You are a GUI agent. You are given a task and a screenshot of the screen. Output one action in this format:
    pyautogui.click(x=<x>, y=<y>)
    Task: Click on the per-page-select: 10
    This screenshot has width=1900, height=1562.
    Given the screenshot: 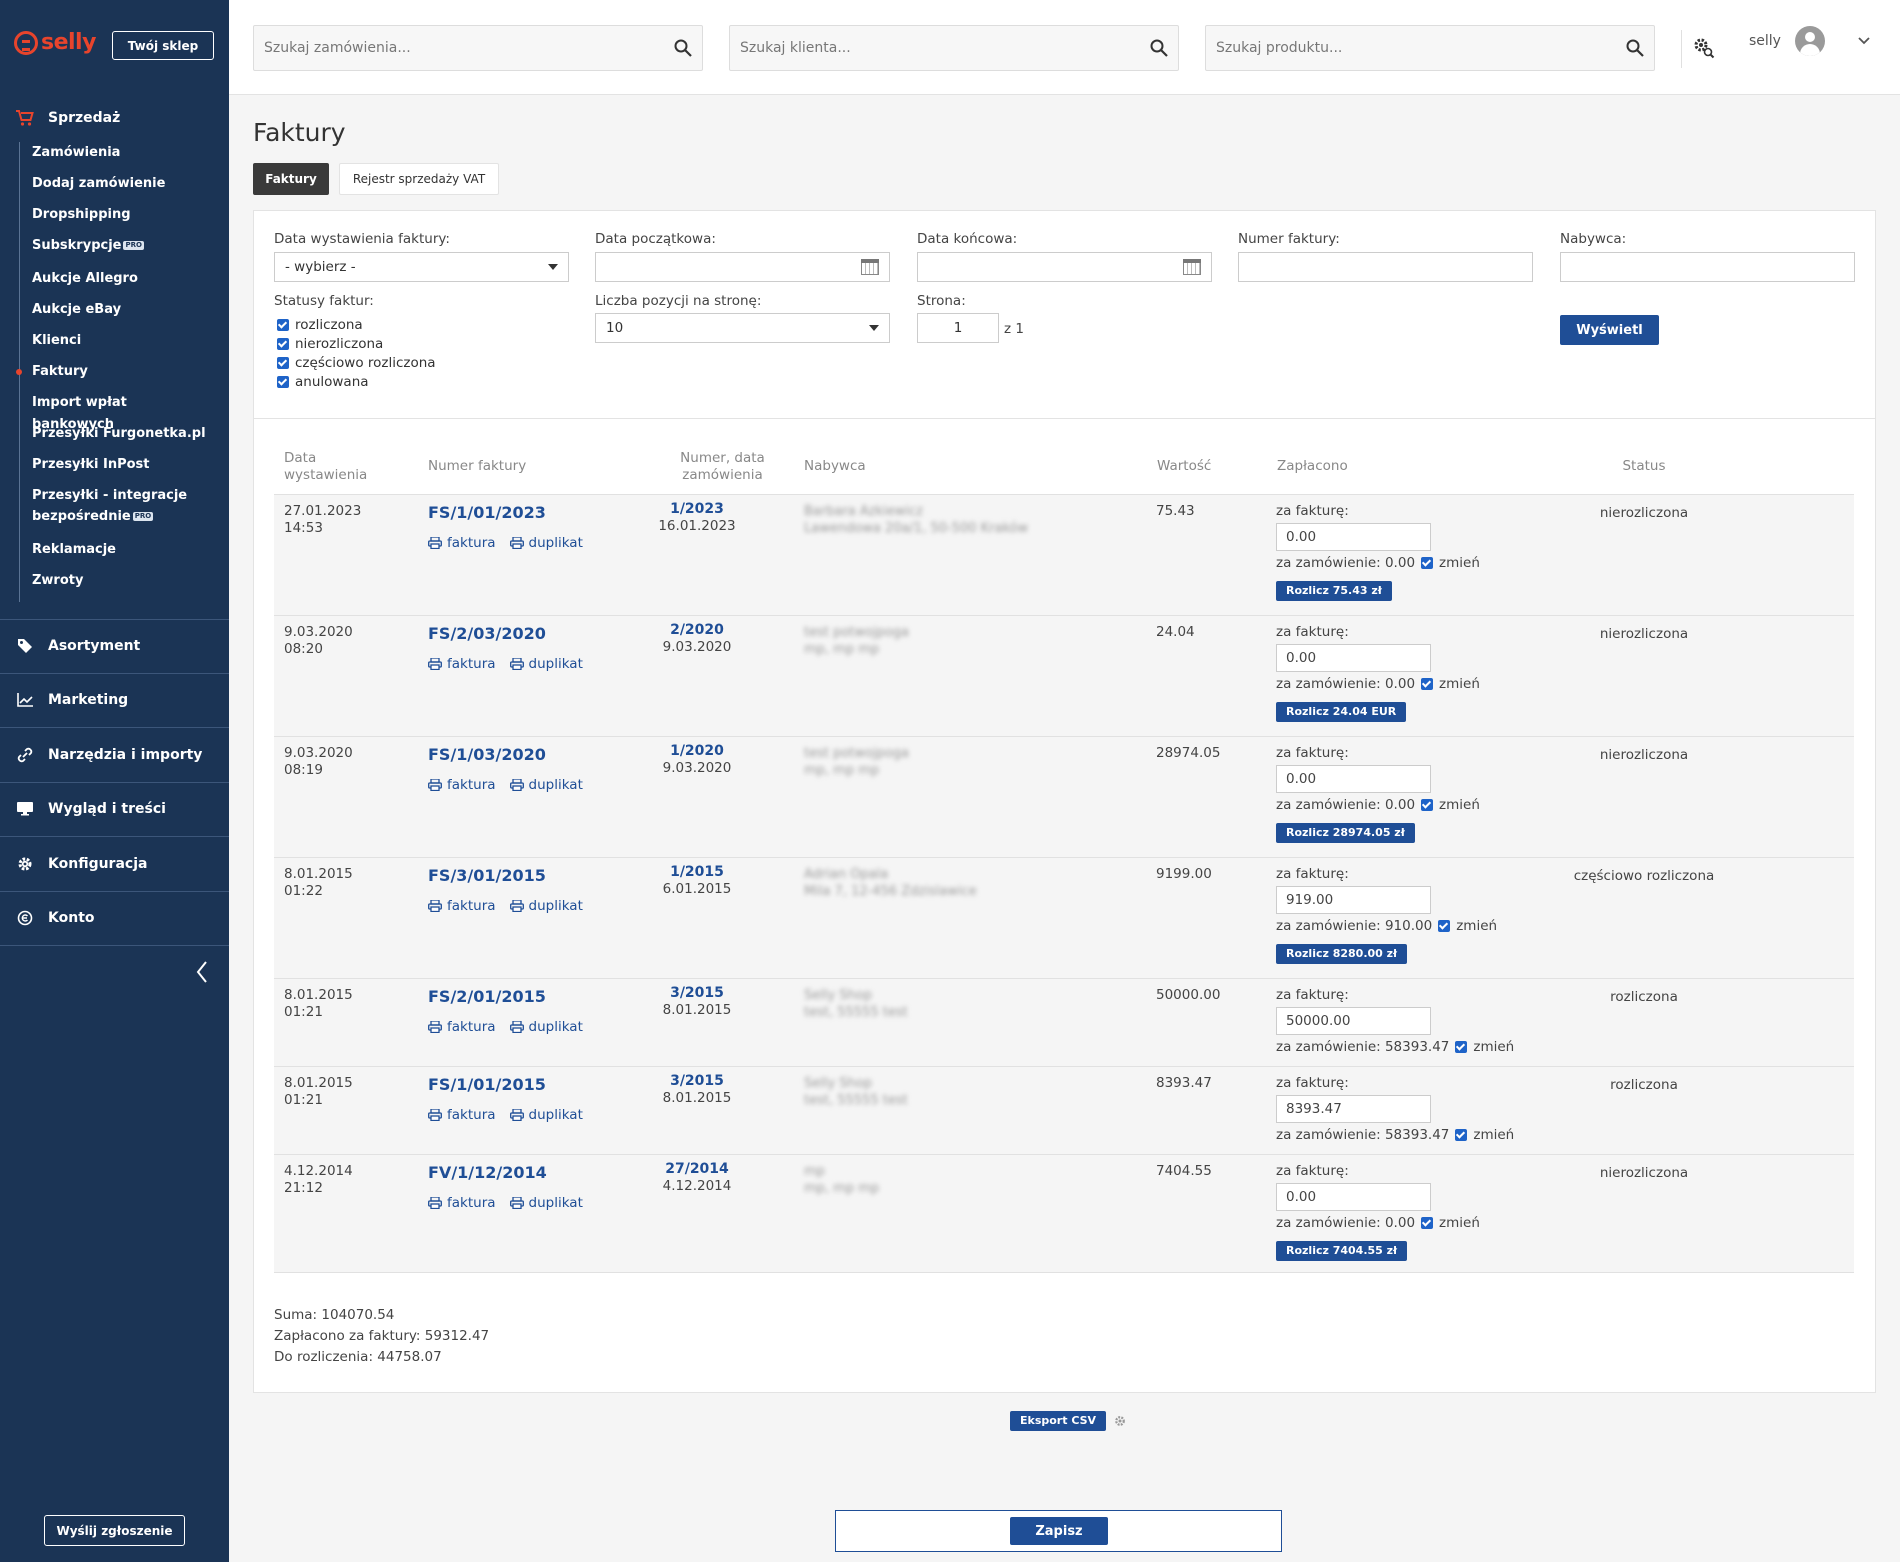 What is the action you would take?
    pyautogui.click(x=742, y=328)
    